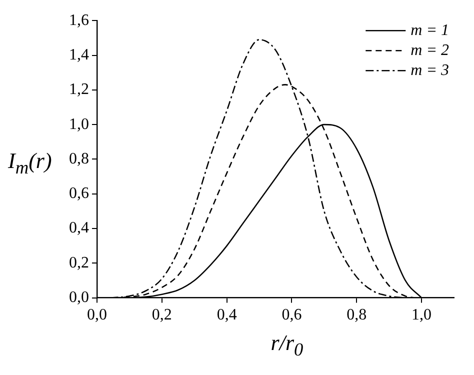  Describe the element at coordinates (79, 263) in the screenshot. I see `y-tick-label: 0,2` at that location.